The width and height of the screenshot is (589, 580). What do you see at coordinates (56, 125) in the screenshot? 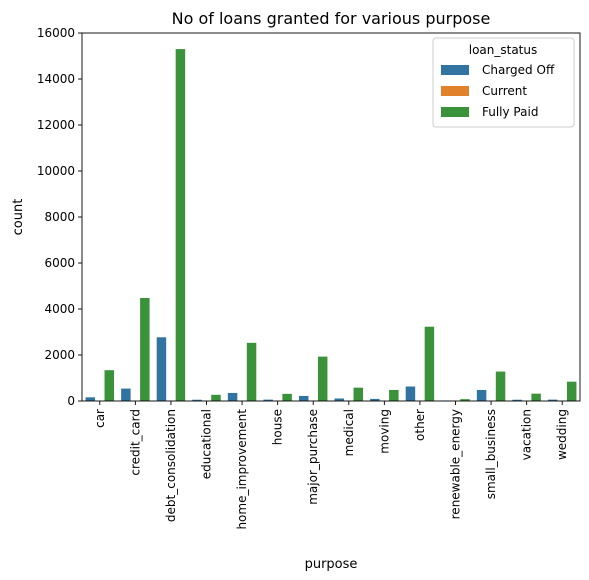
I see `y-tick-label: 12000` at bounding box center [56, 125].